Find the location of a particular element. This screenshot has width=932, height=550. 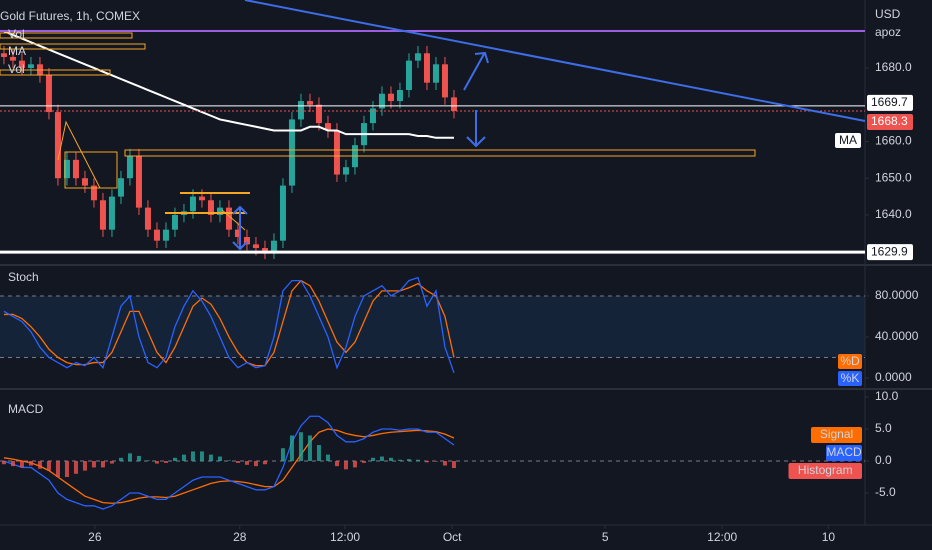

legend-label: %D is located at coordinates (850, 361).